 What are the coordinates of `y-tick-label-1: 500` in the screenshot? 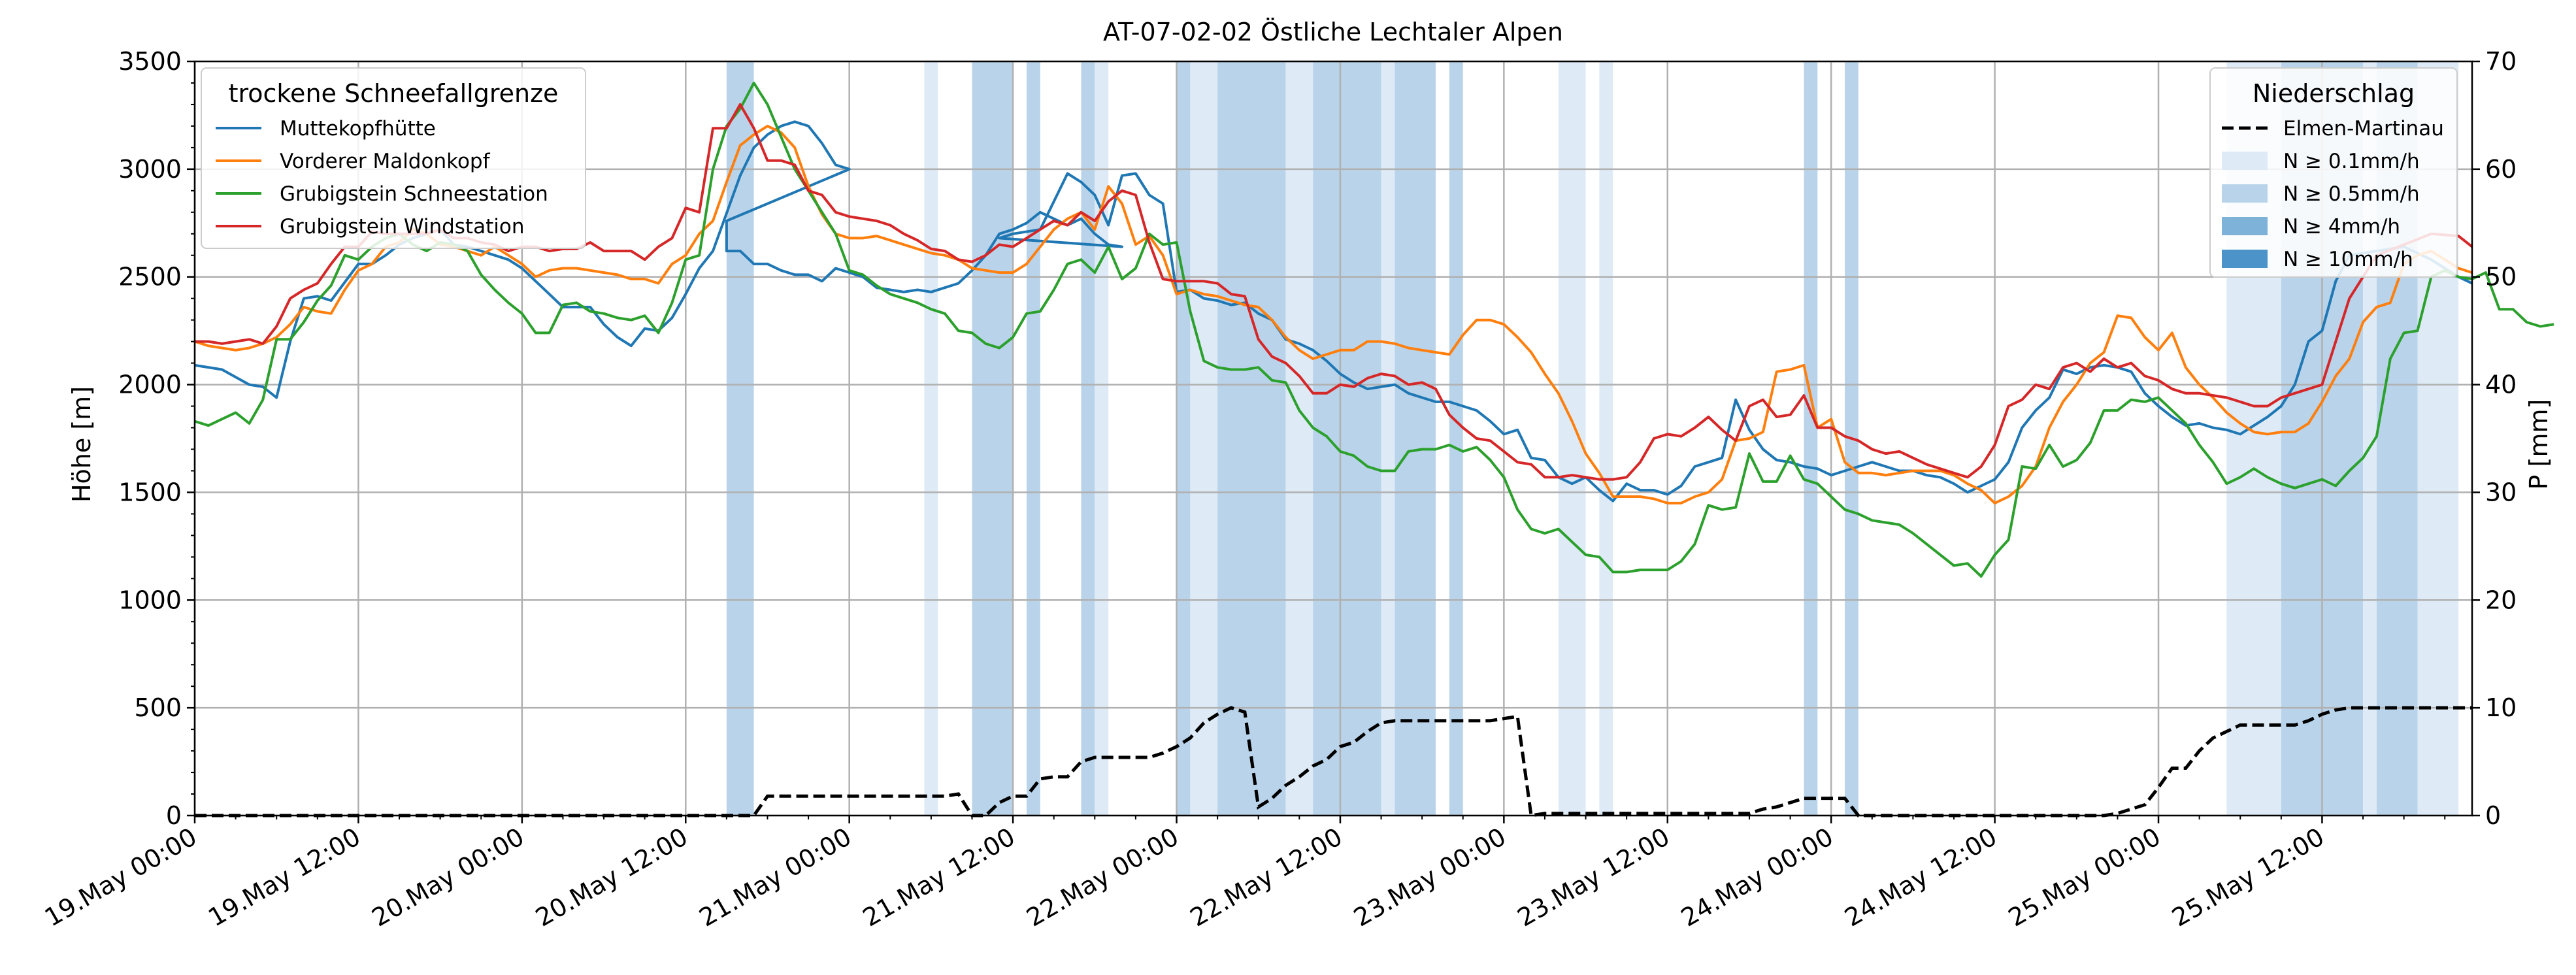 It's located at (158, 707).